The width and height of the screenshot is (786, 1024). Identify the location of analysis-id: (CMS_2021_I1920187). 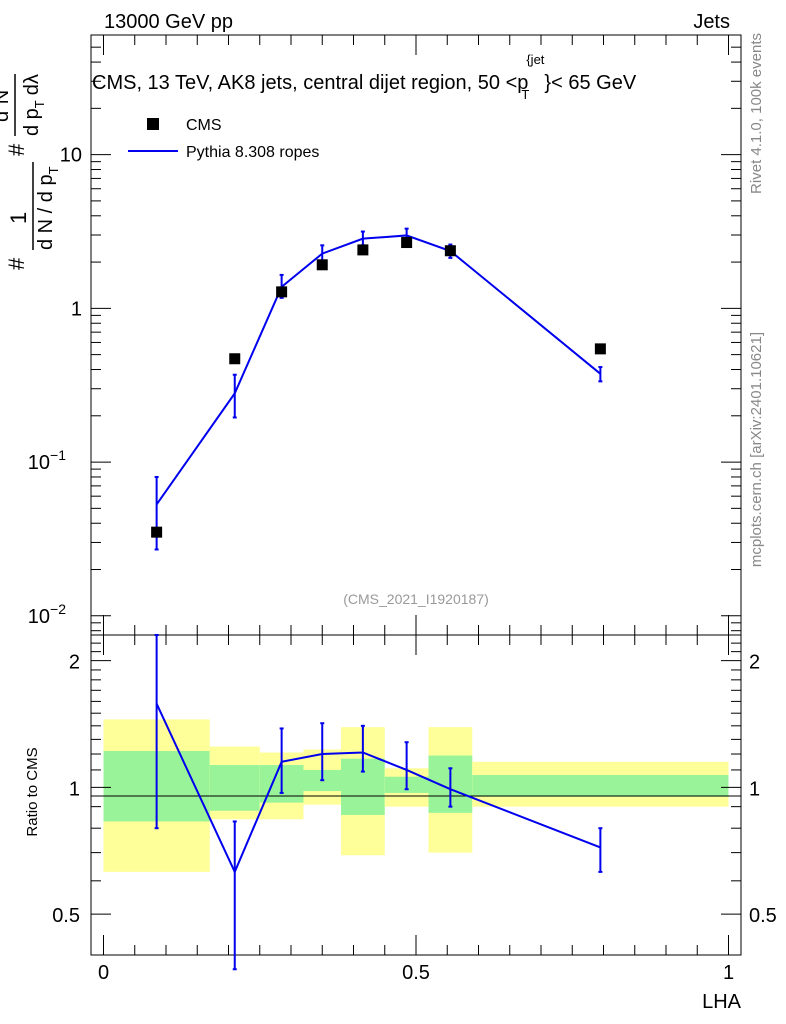
(416, 599).